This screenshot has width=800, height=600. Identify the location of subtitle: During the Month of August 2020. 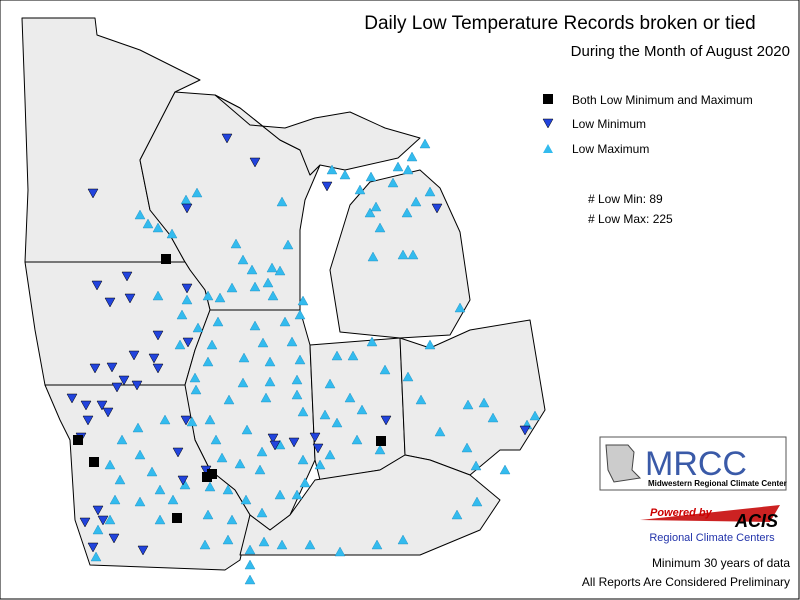
(680, 51).